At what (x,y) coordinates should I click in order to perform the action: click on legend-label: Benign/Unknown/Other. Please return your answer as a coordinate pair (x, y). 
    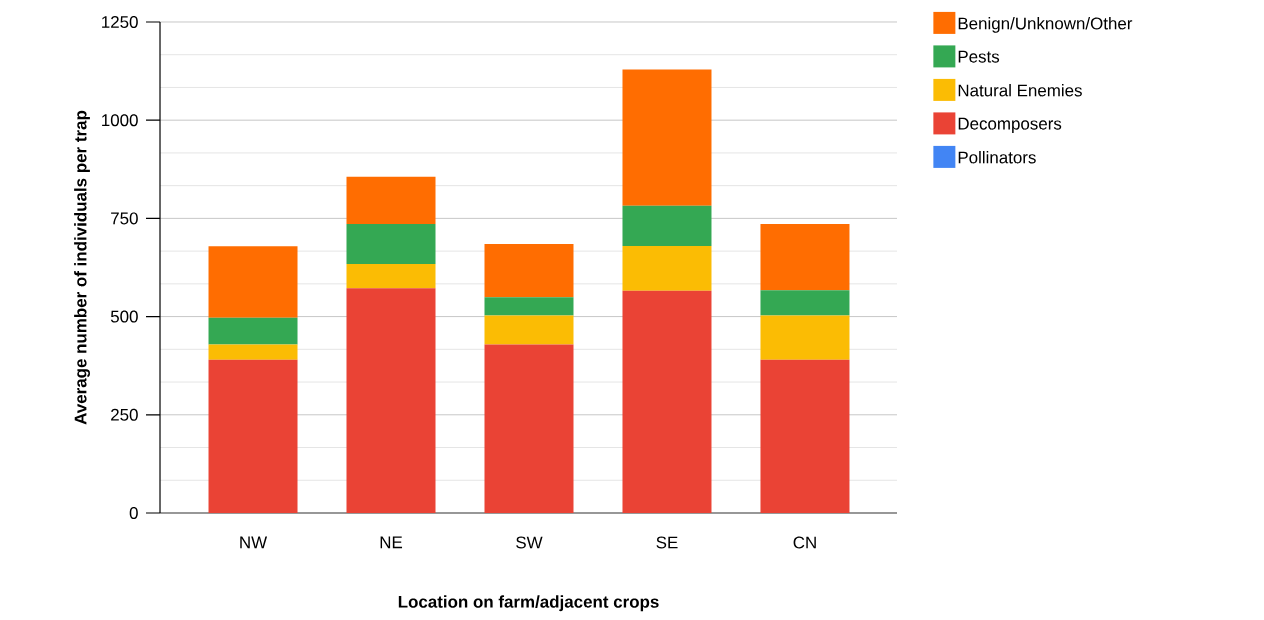
    Looking at the image, I should click on (1045, 25).